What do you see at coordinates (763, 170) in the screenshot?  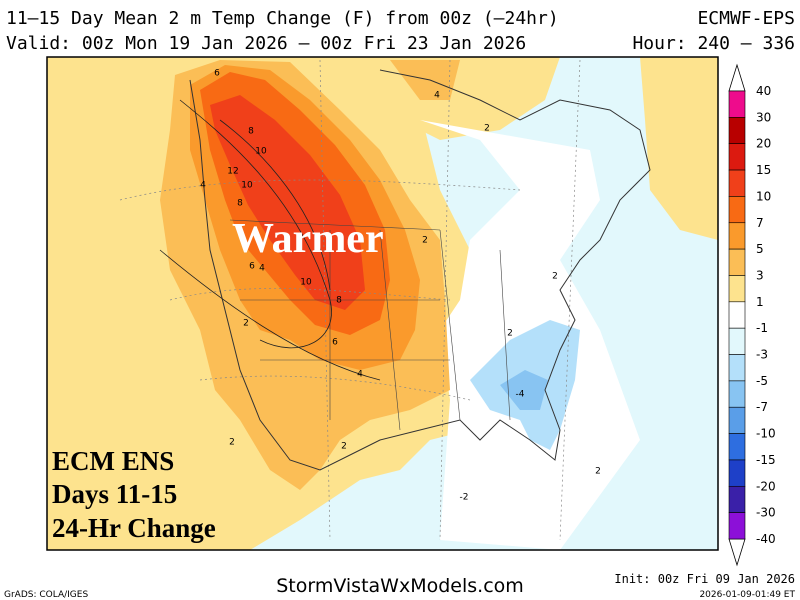 I see `colorbar-label: 15` at bounding box center [763, 170].